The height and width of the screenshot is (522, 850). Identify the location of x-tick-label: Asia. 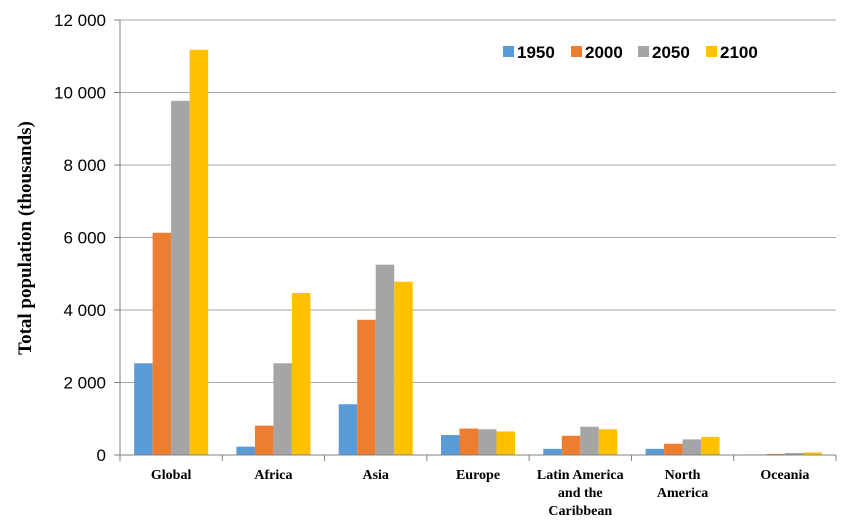
(375, 475).